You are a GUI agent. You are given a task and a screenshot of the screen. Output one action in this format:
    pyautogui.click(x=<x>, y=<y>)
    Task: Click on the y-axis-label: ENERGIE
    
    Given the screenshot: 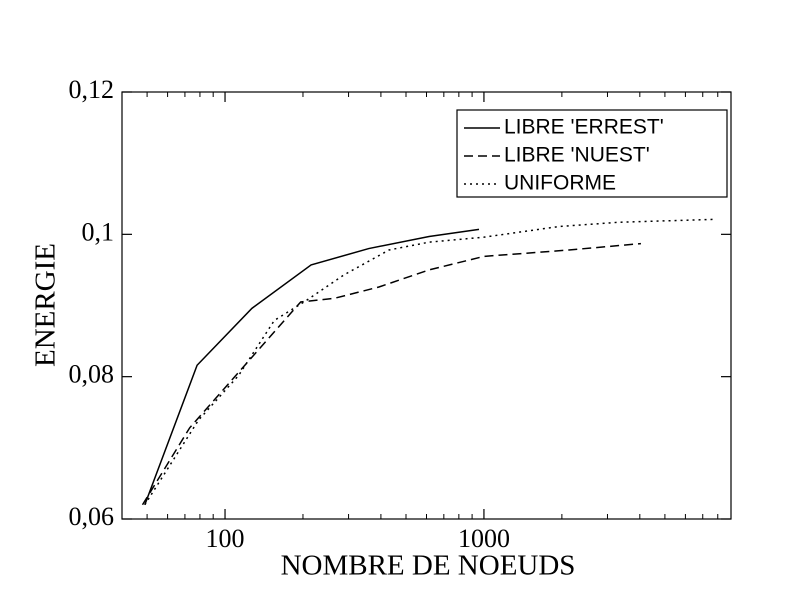 What is the action you would take?
    pyautogui.click(x=46, y=305)
    